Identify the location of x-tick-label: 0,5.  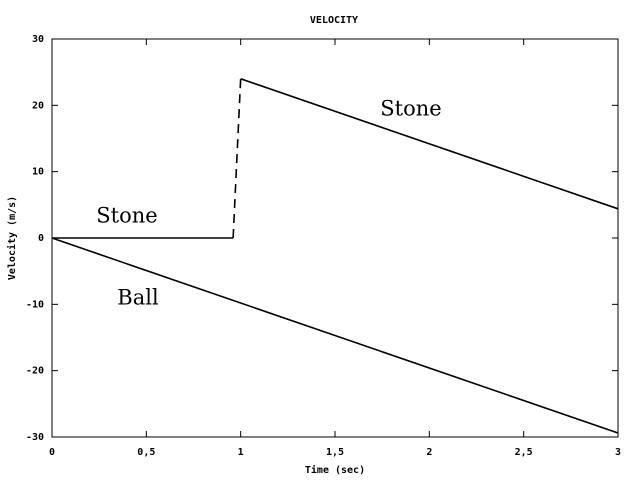
(146, 452).